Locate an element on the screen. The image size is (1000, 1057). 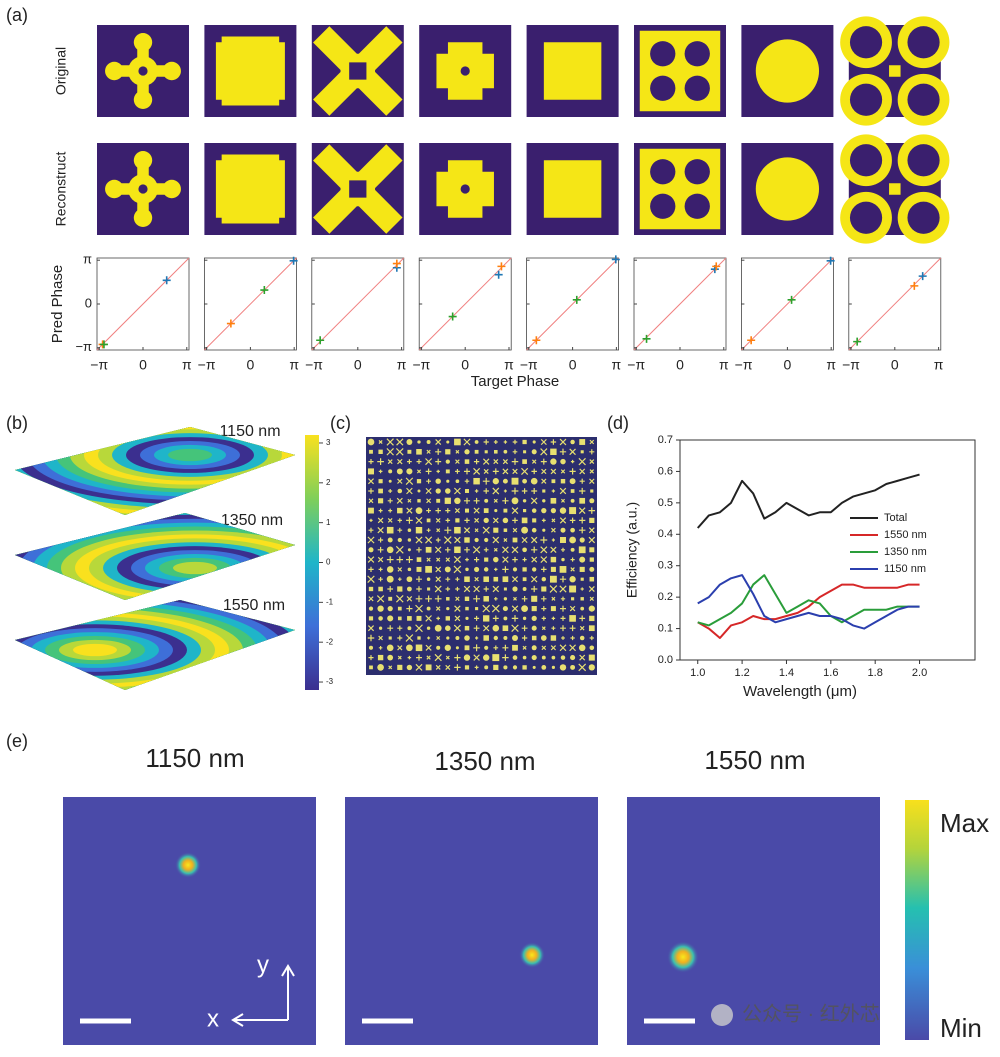
x-tick-label: 1.6 is located at coordinates (830, 673).